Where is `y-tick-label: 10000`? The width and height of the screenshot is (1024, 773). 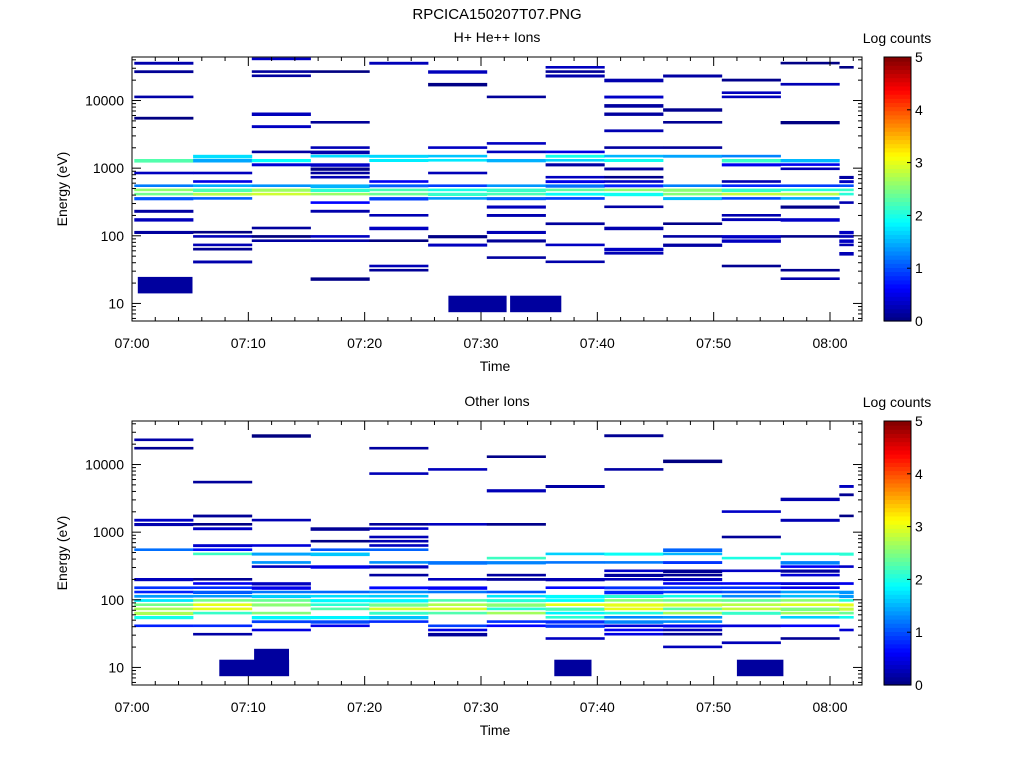 y-tick-label: 10000 is located at coordinates (104, 101).